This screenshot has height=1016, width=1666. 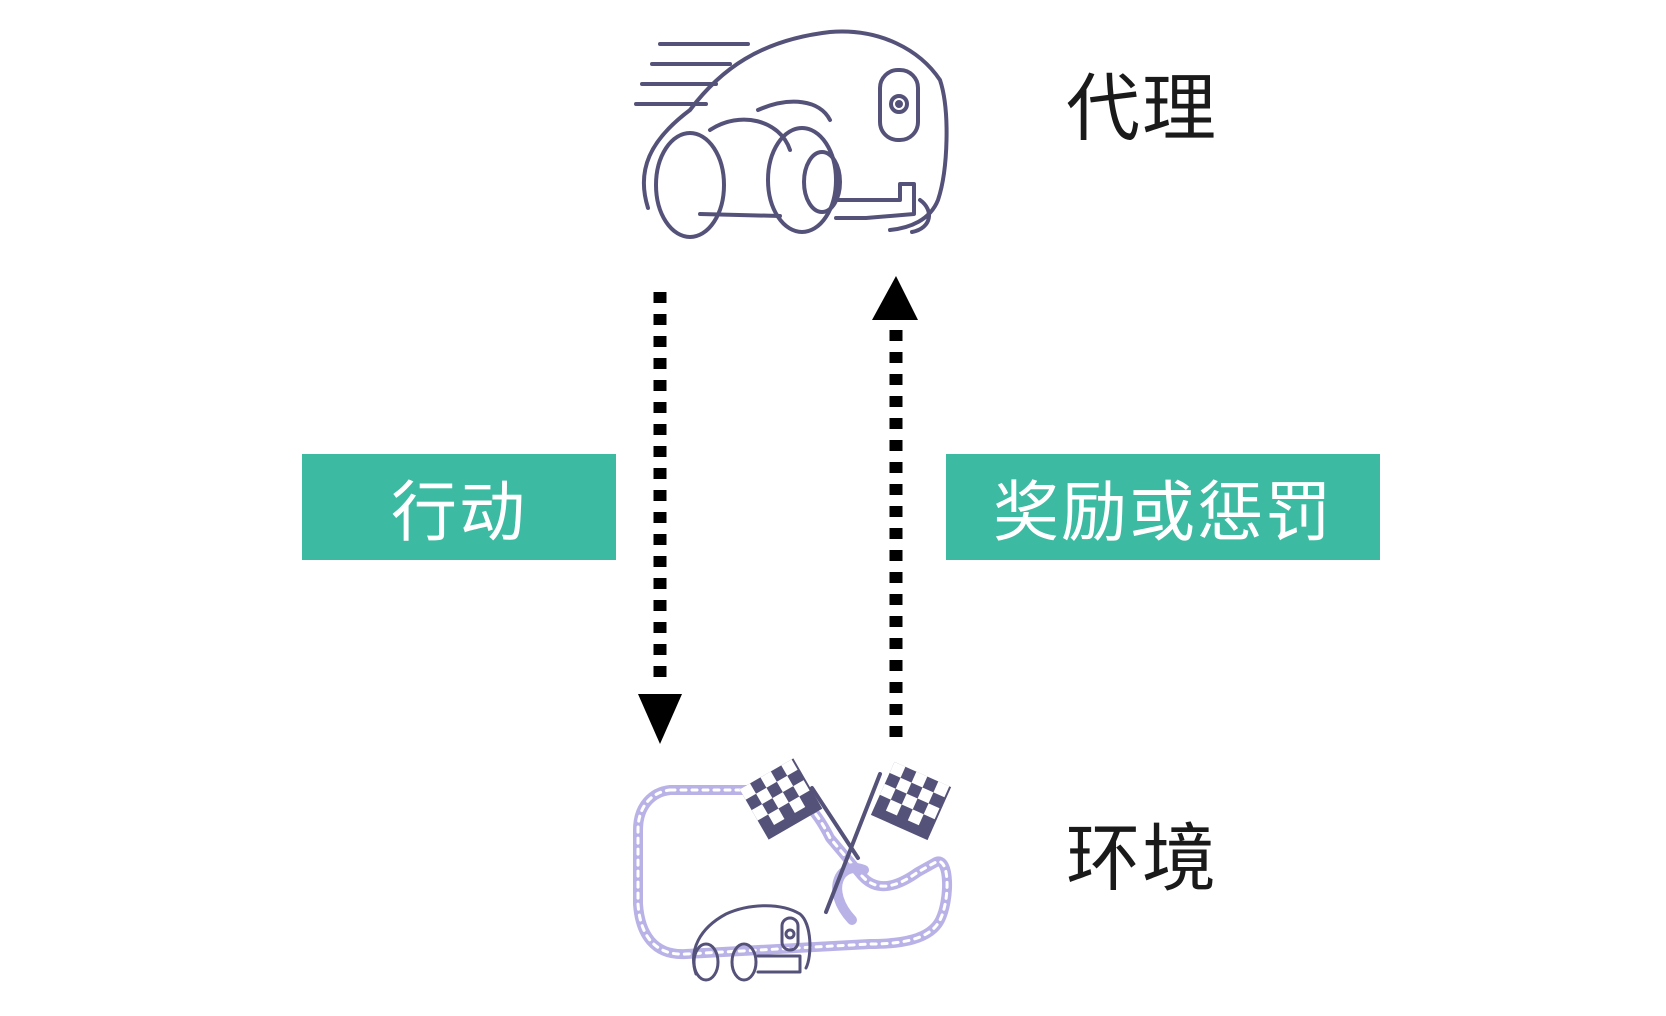 I want to click on race-track-icon, so click(x=792, y=870).